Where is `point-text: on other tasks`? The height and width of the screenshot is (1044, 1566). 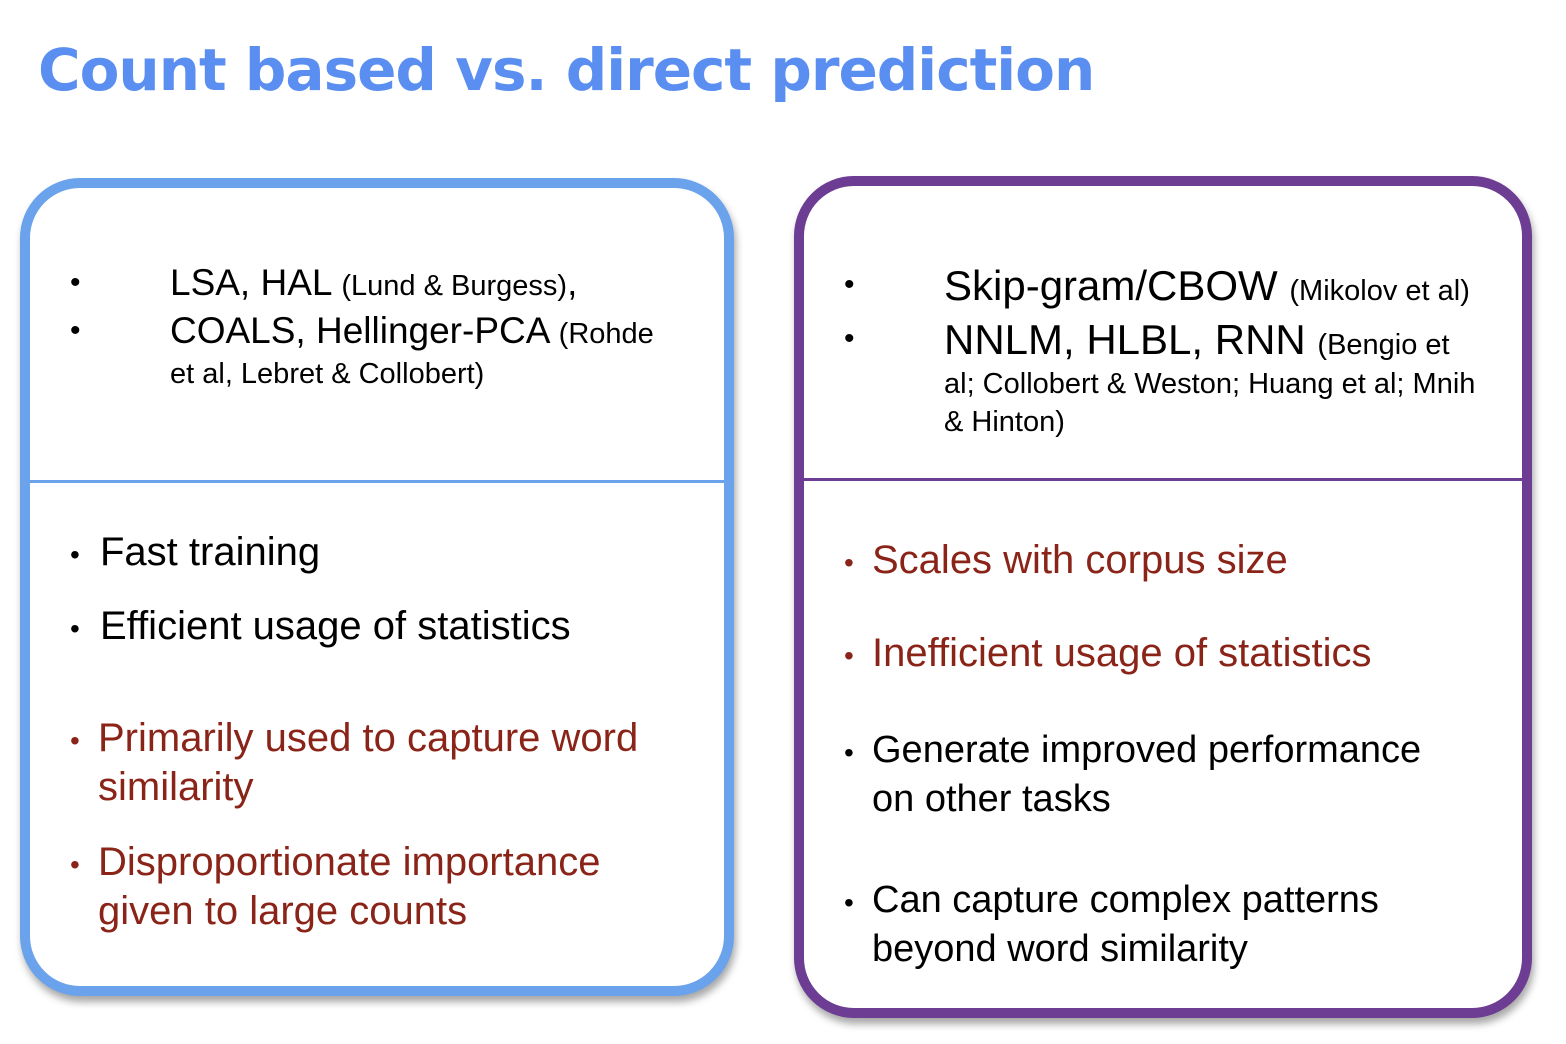 point-text: on other tasks is located at coordinates (991, 799).